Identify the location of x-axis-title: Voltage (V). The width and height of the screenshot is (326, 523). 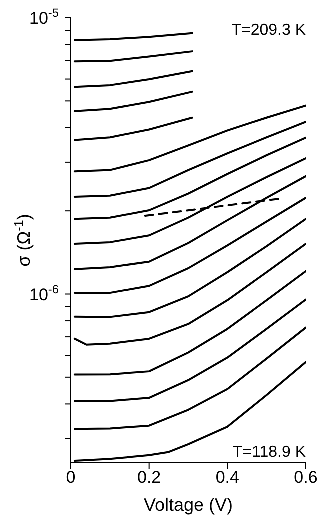
(189, 505).